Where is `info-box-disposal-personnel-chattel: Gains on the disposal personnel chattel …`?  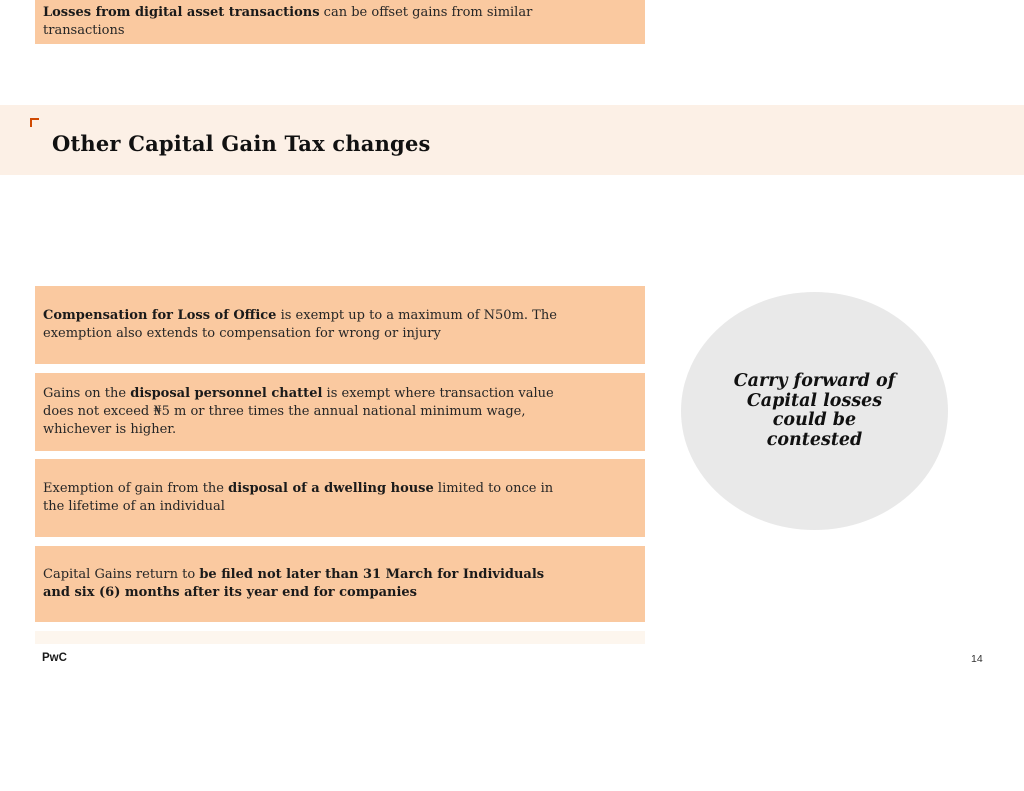 info-box-disposal-personnel-chattel: Gains on the disposal personnel chattel … is located at coordinates (340, 412).